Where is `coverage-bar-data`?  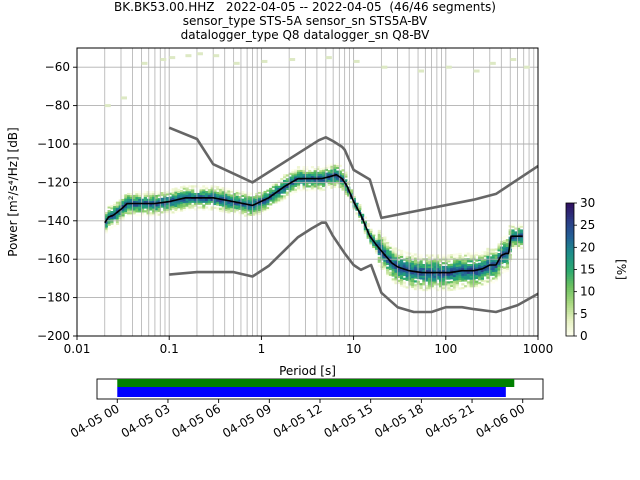 coverage-bar-data is located at coordinates (316, 383).